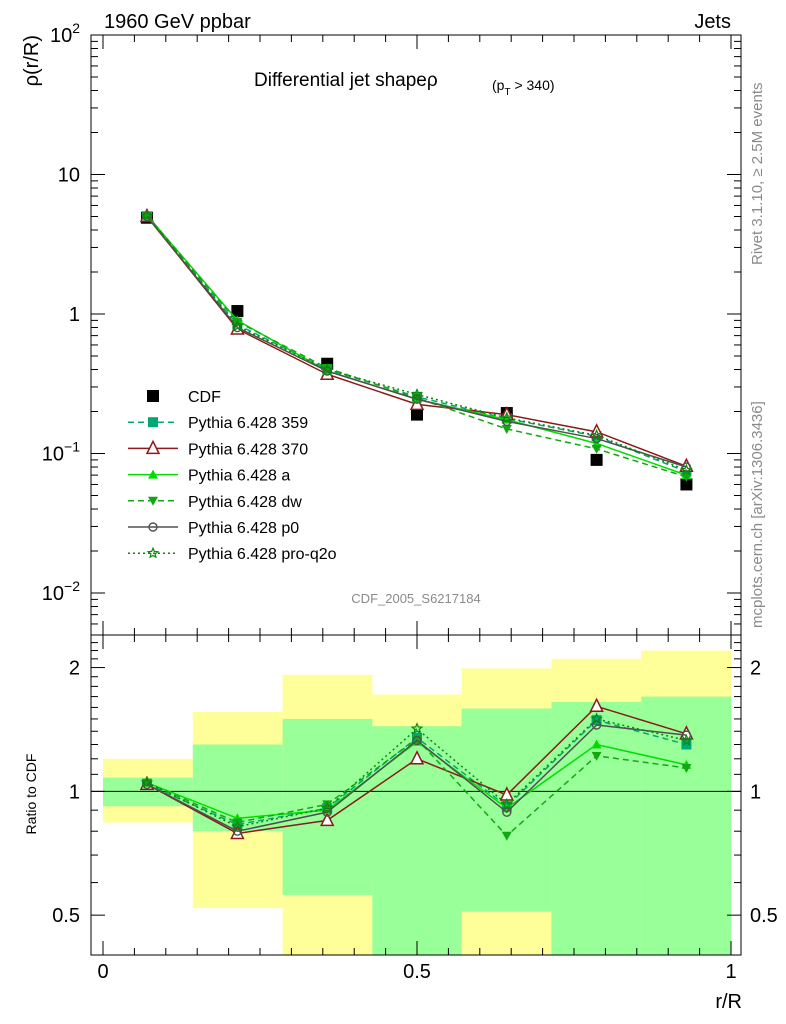 This screenshot has width=786, height=1024. What do you see at coordinates (417, 972) in the screenshot?
I see `x-tick-label: 0.5` at bounding box center [417, 972].